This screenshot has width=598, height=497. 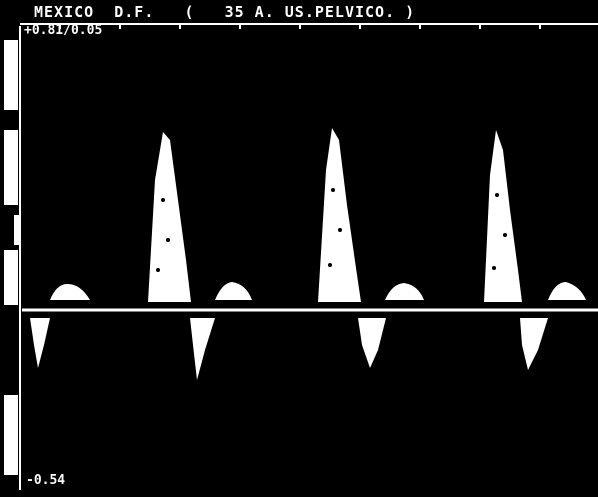 What do you see at coordinates (45, 480) in the screenshot?
I see `scale-bottom-label: -0.54` at bounding box center [45, 480].